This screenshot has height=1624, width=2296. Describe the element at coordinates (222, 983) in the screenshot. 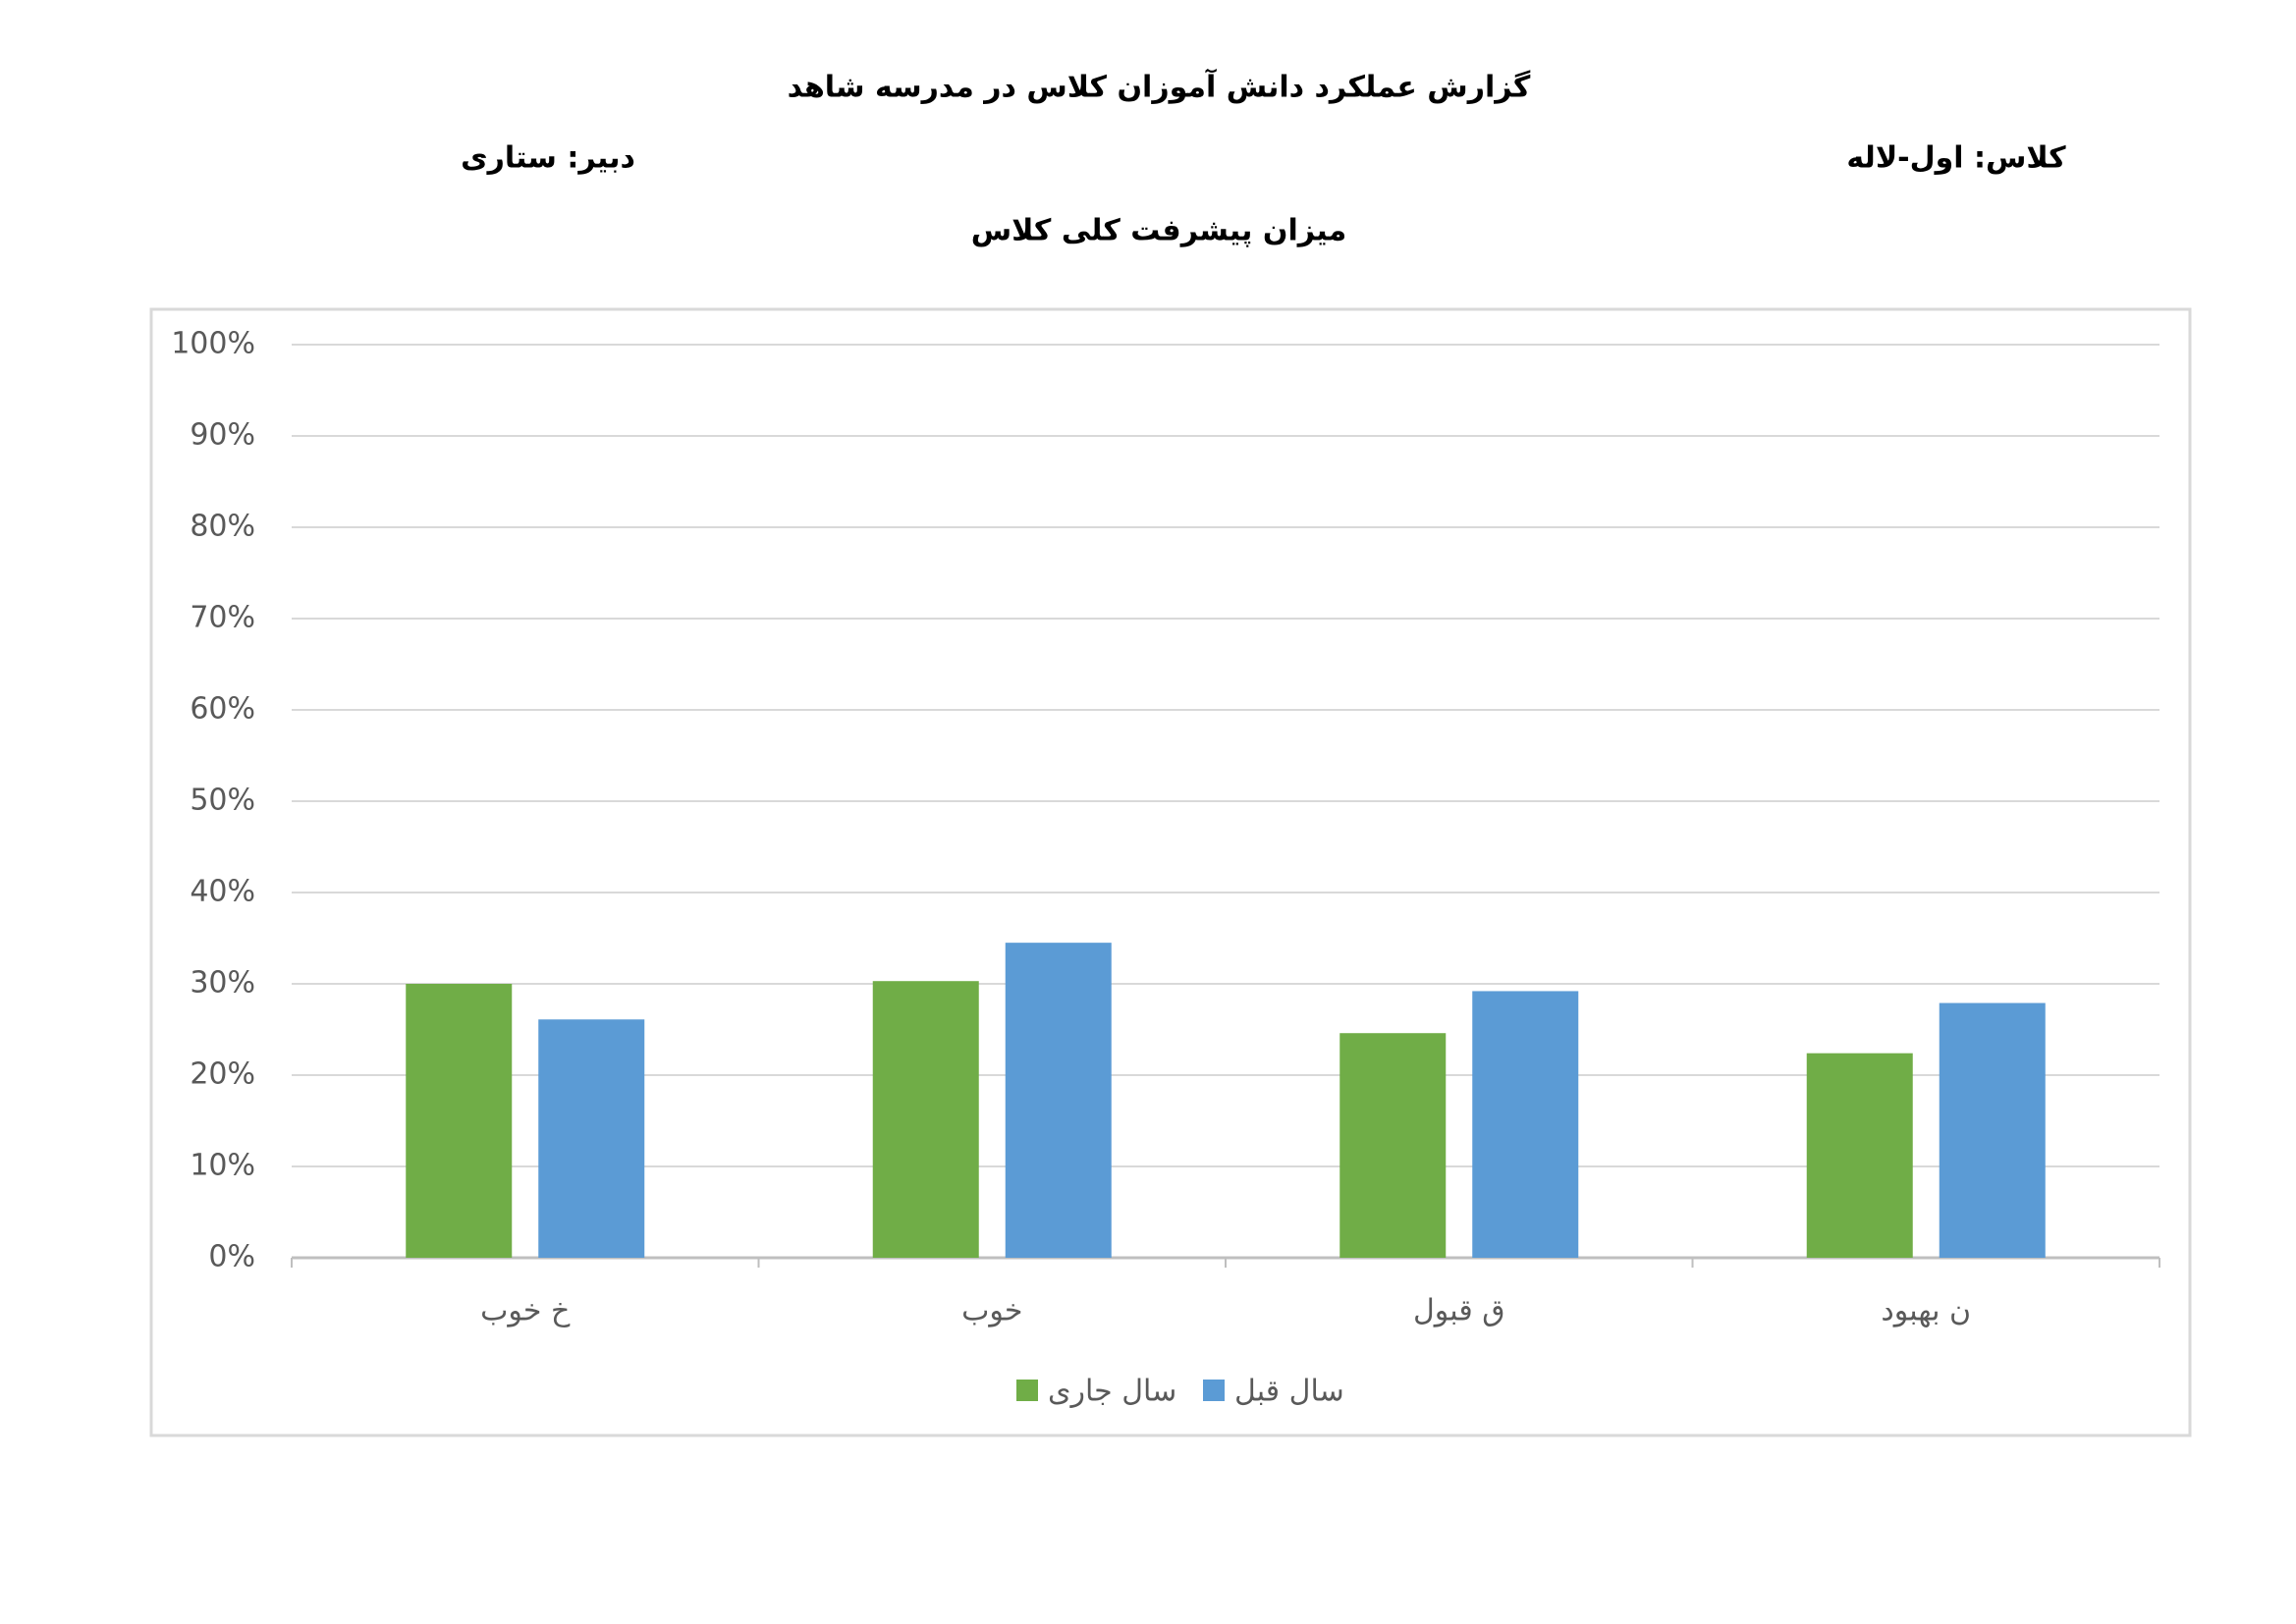

I see `y-tick-label: 30%` at that location.